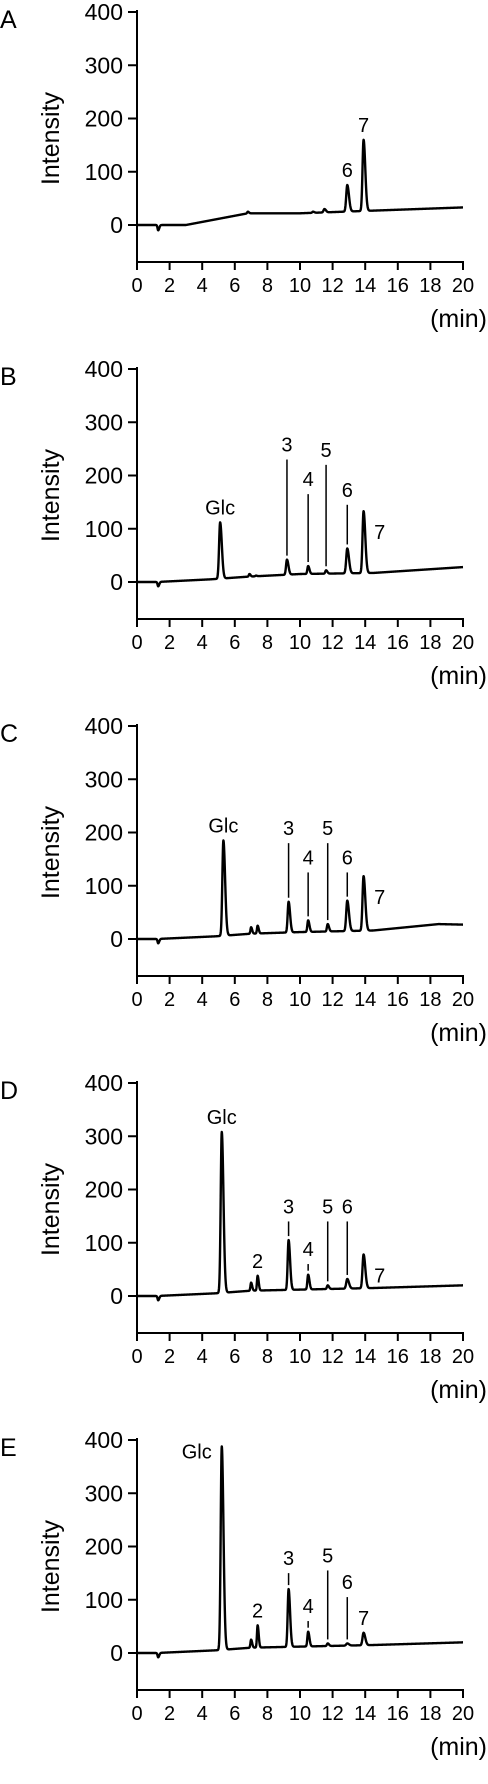 The image size is (488, 1784). What do you see at coordinates (9, 1091) in the screenshot?
I see `panel-label: D` at bounding box center [9, 1091].